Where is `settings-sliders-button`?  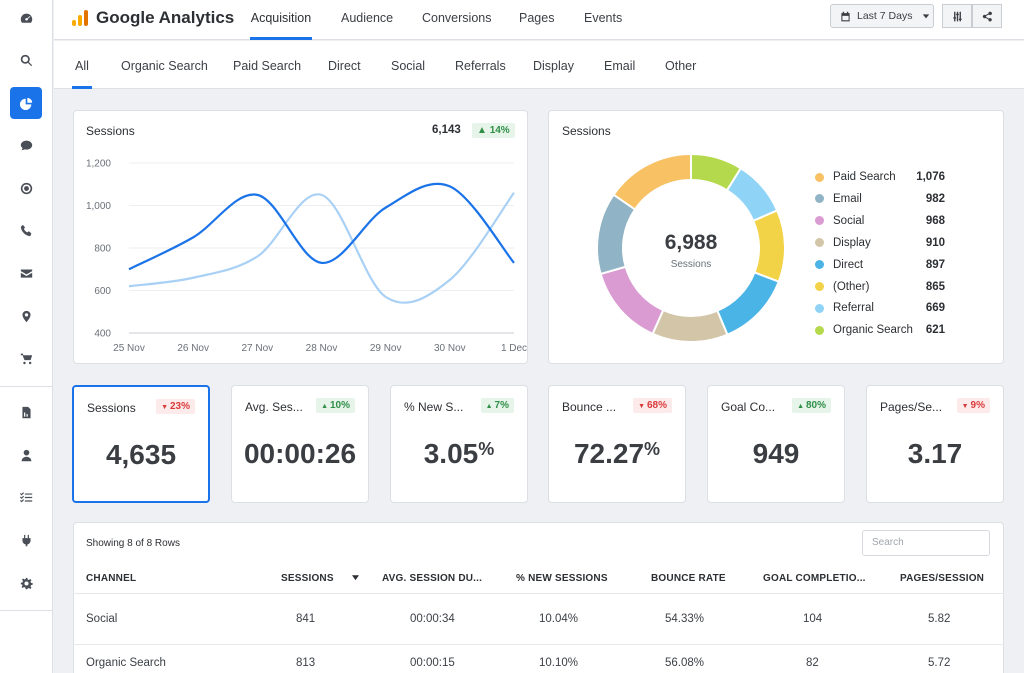 settings-sliders-button is located at coordinates (957, 16).